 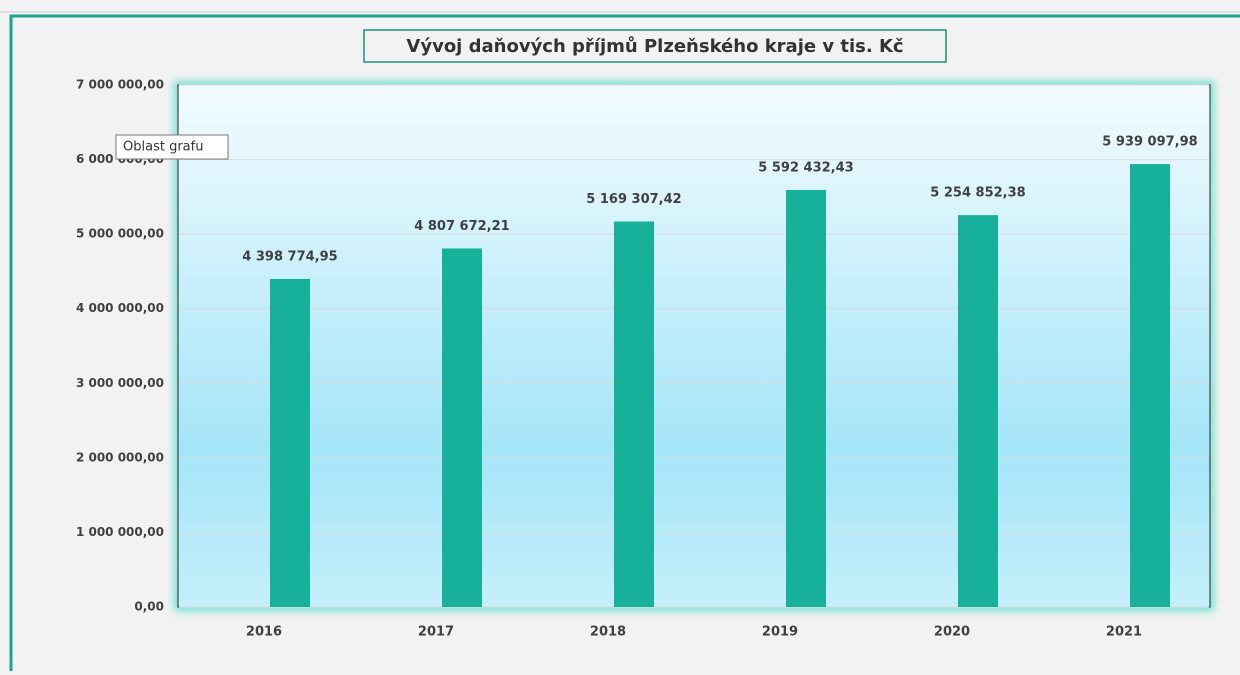 I want to click on y-tick-label: 2 000 000,00, so click(x=120, y=457).